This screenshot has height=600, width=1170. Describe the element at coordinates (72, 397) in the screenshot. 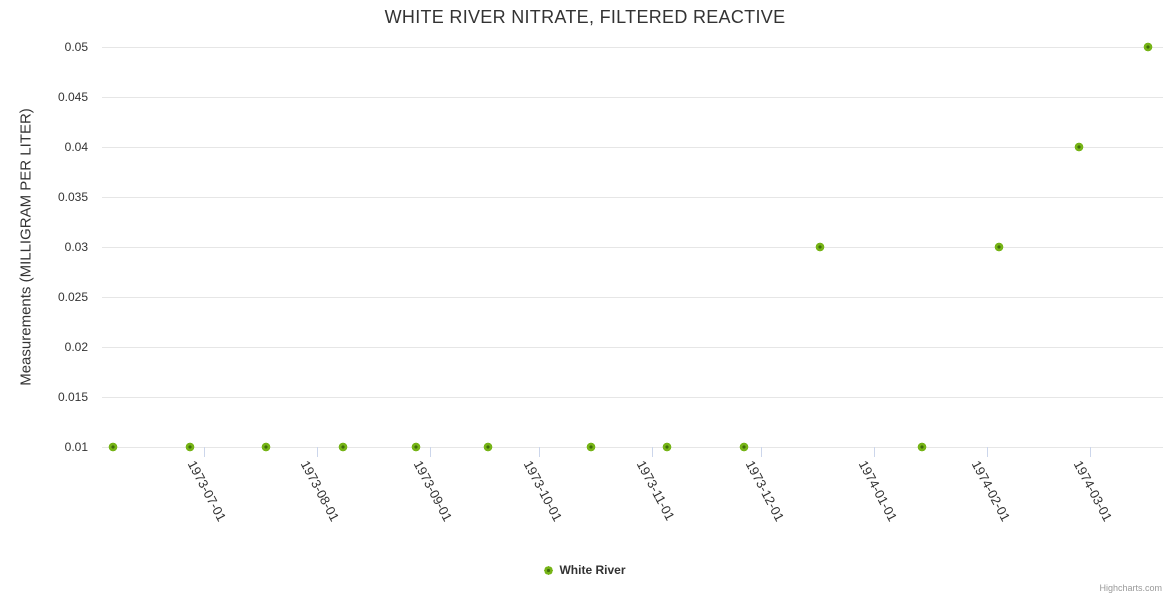

I see `y-axis-tick-label: 0.015` at that location.